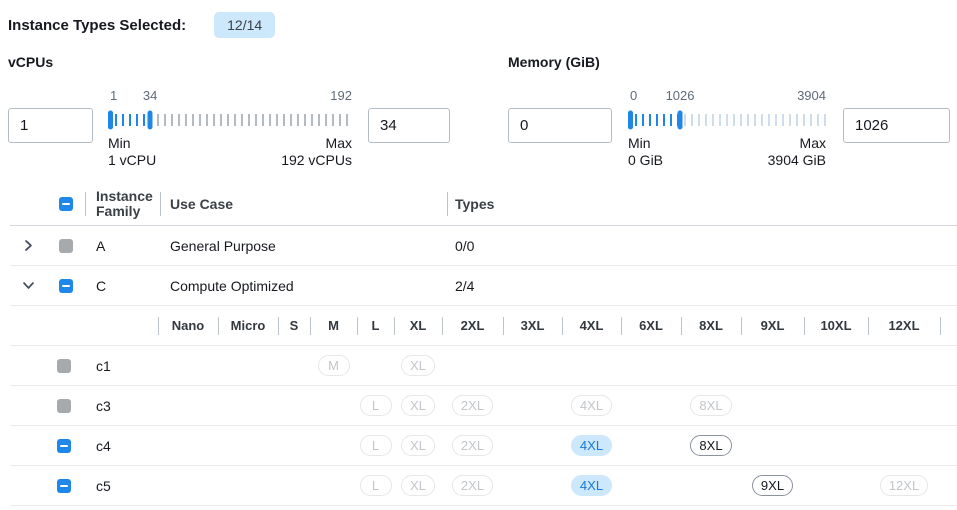 The height and width of the screenshot is (510, 957). I want to click on size-column-3xl: 3XL, so click(532, 325).